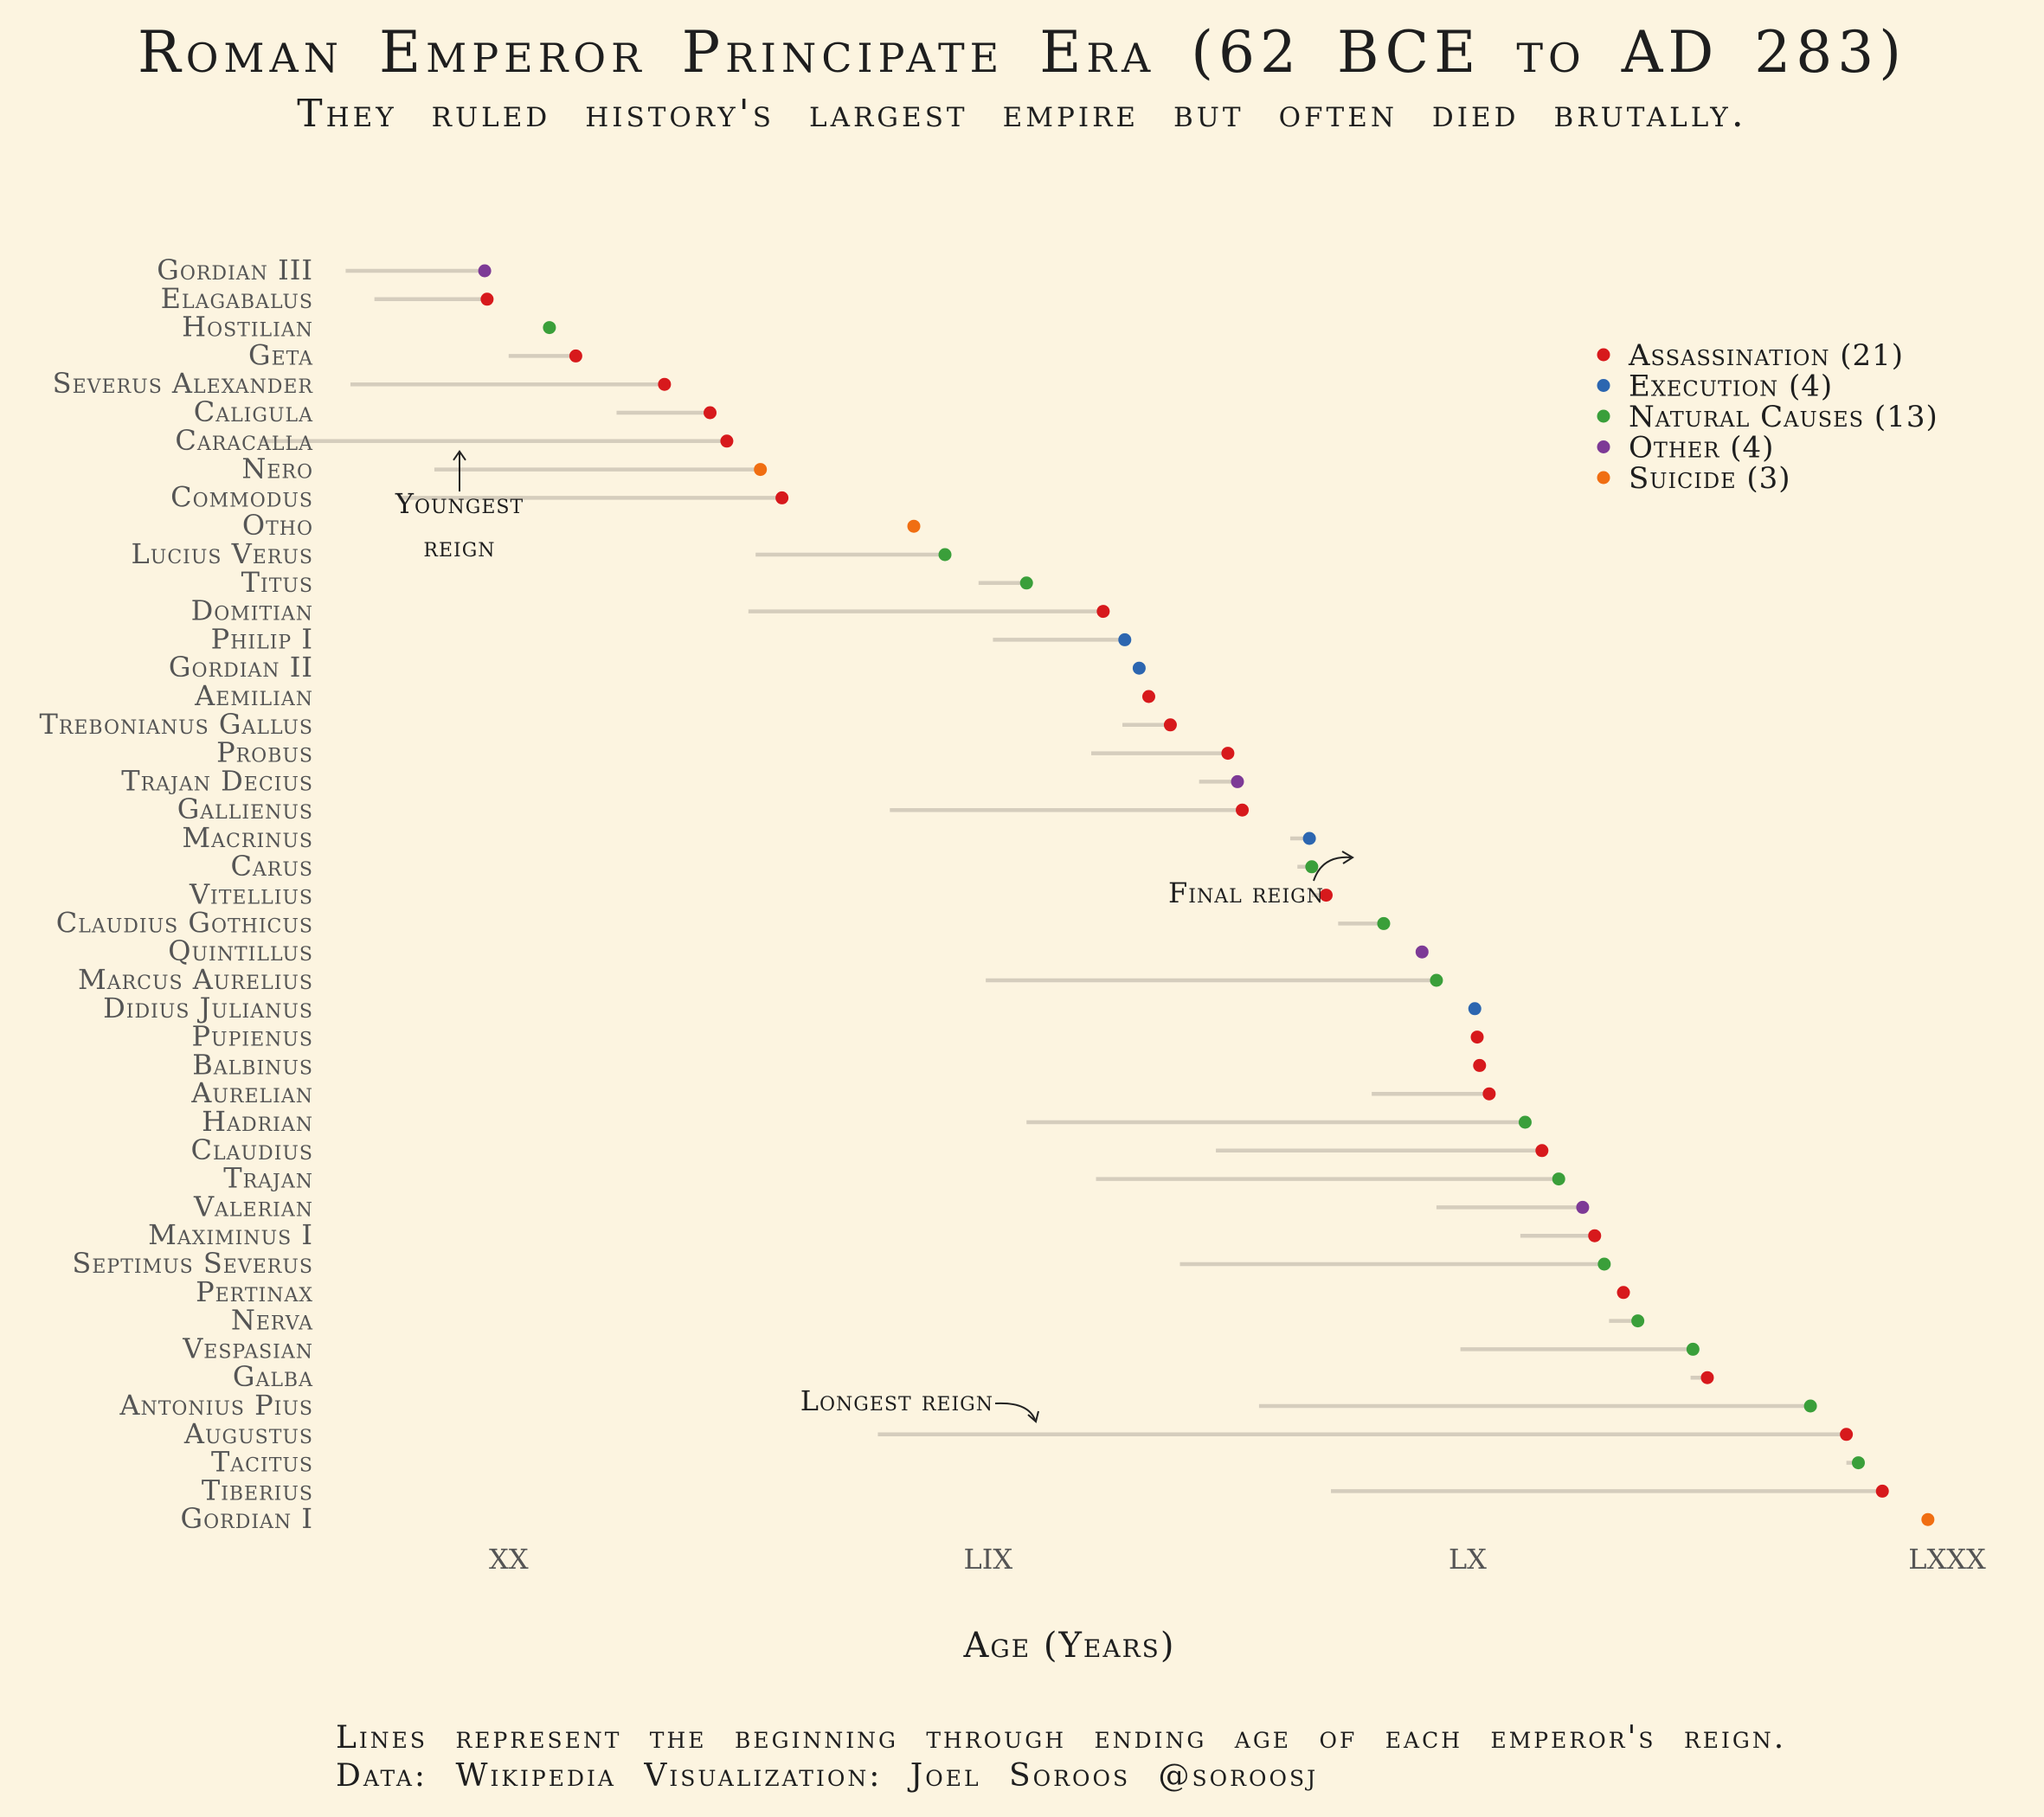 The height and width of the screenshot is (1817, 2044). Describe the element at coordinates (273, 1376) in the screenshot. I see `emperor-label-galba: Galba` at that location.